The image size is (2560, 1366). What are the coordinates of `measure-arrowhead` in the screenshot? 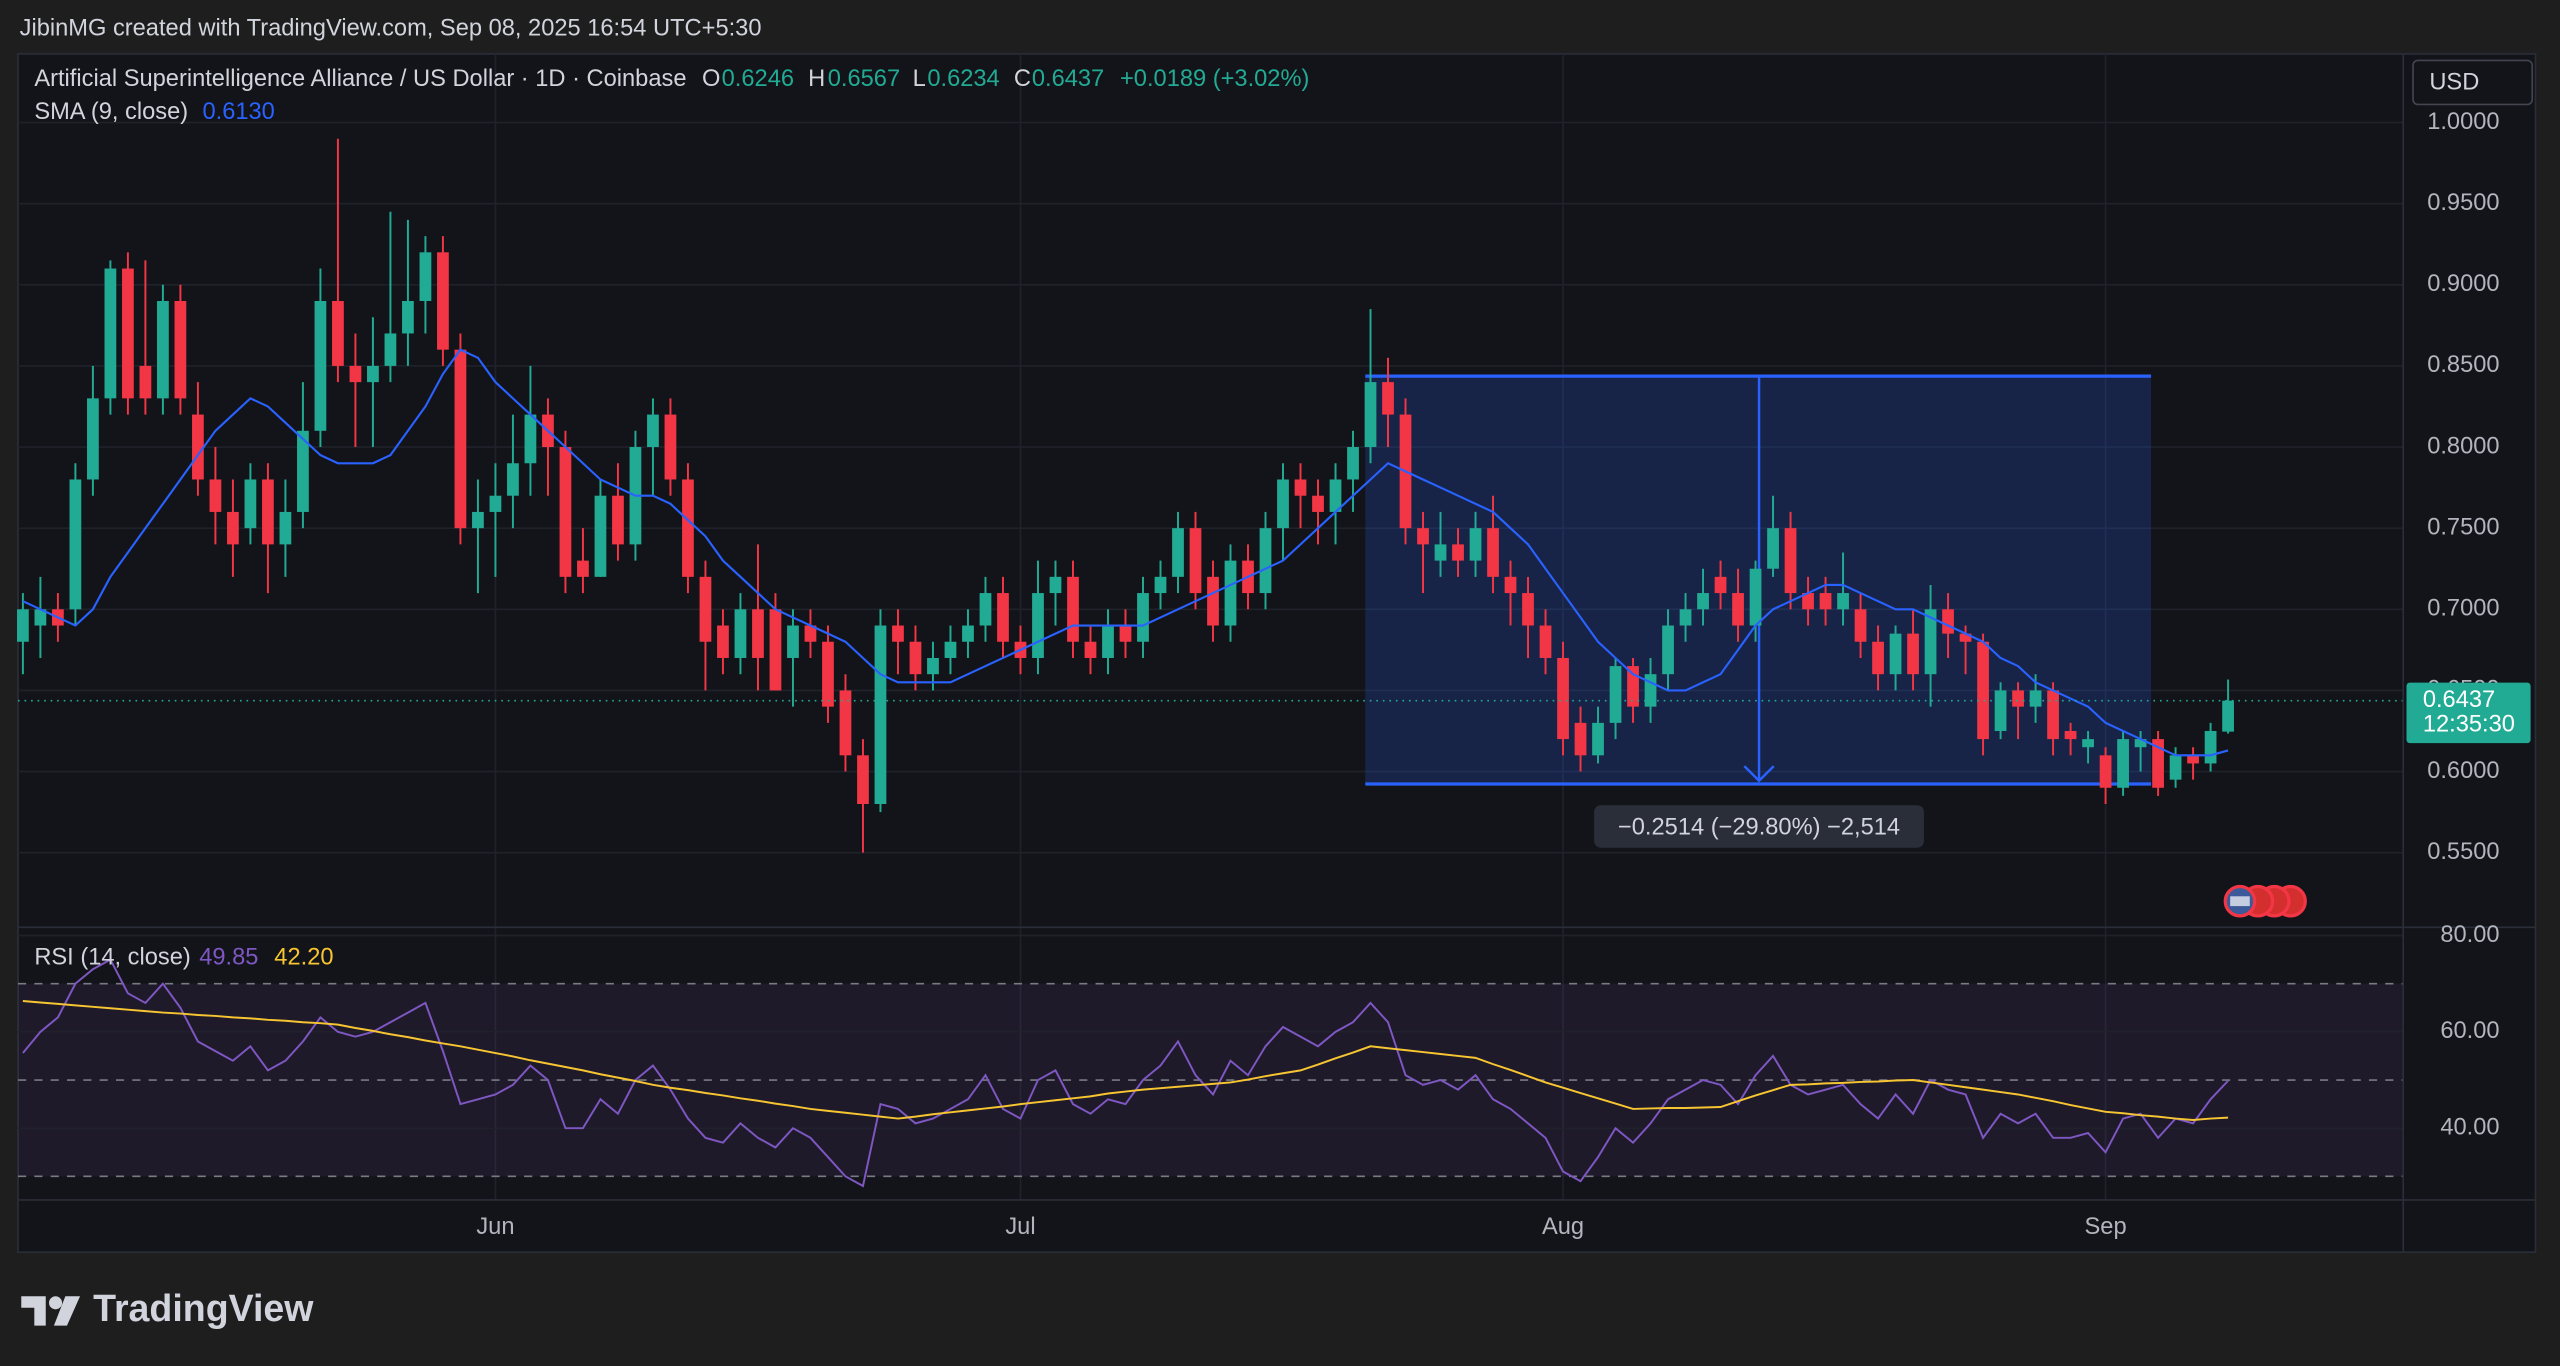 It's located at (1759, 774).